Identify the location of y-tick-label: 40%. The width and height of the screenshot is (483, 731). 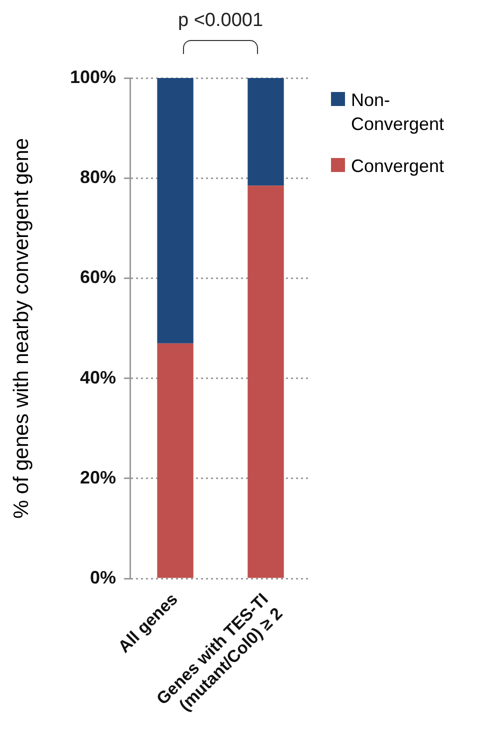
(98, 377).